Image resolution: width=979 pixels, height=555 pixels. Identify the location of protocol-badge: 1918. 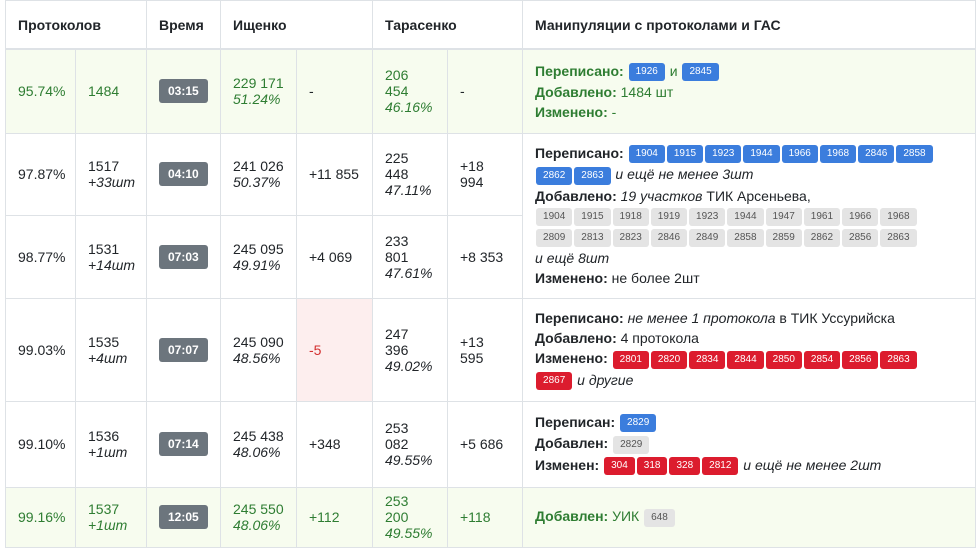
(630, 216).